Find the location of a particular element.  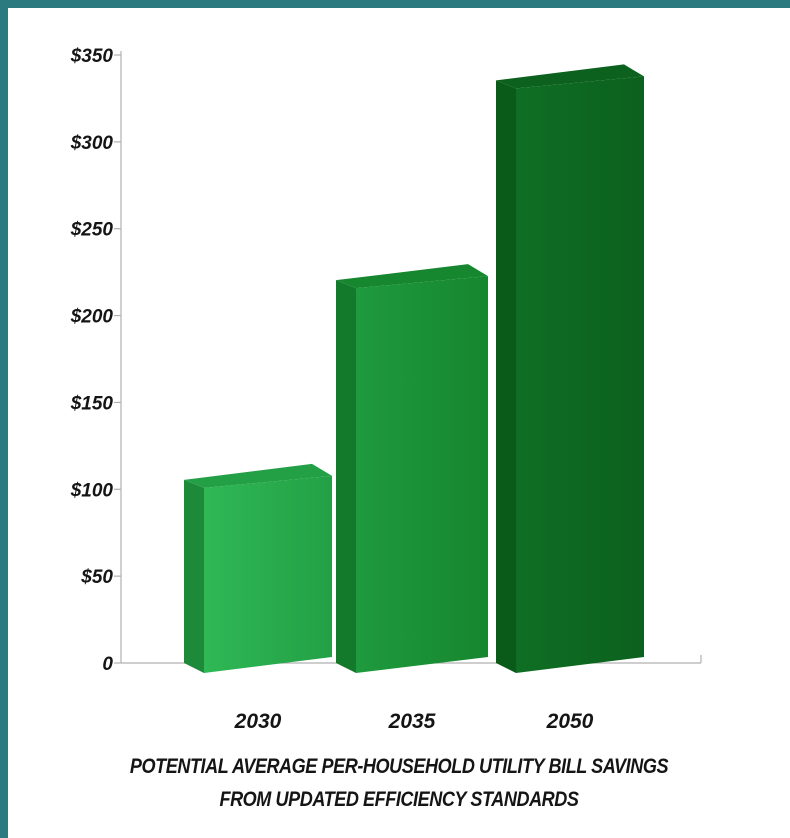

bar-2050 is located at coordinates (570, 368).